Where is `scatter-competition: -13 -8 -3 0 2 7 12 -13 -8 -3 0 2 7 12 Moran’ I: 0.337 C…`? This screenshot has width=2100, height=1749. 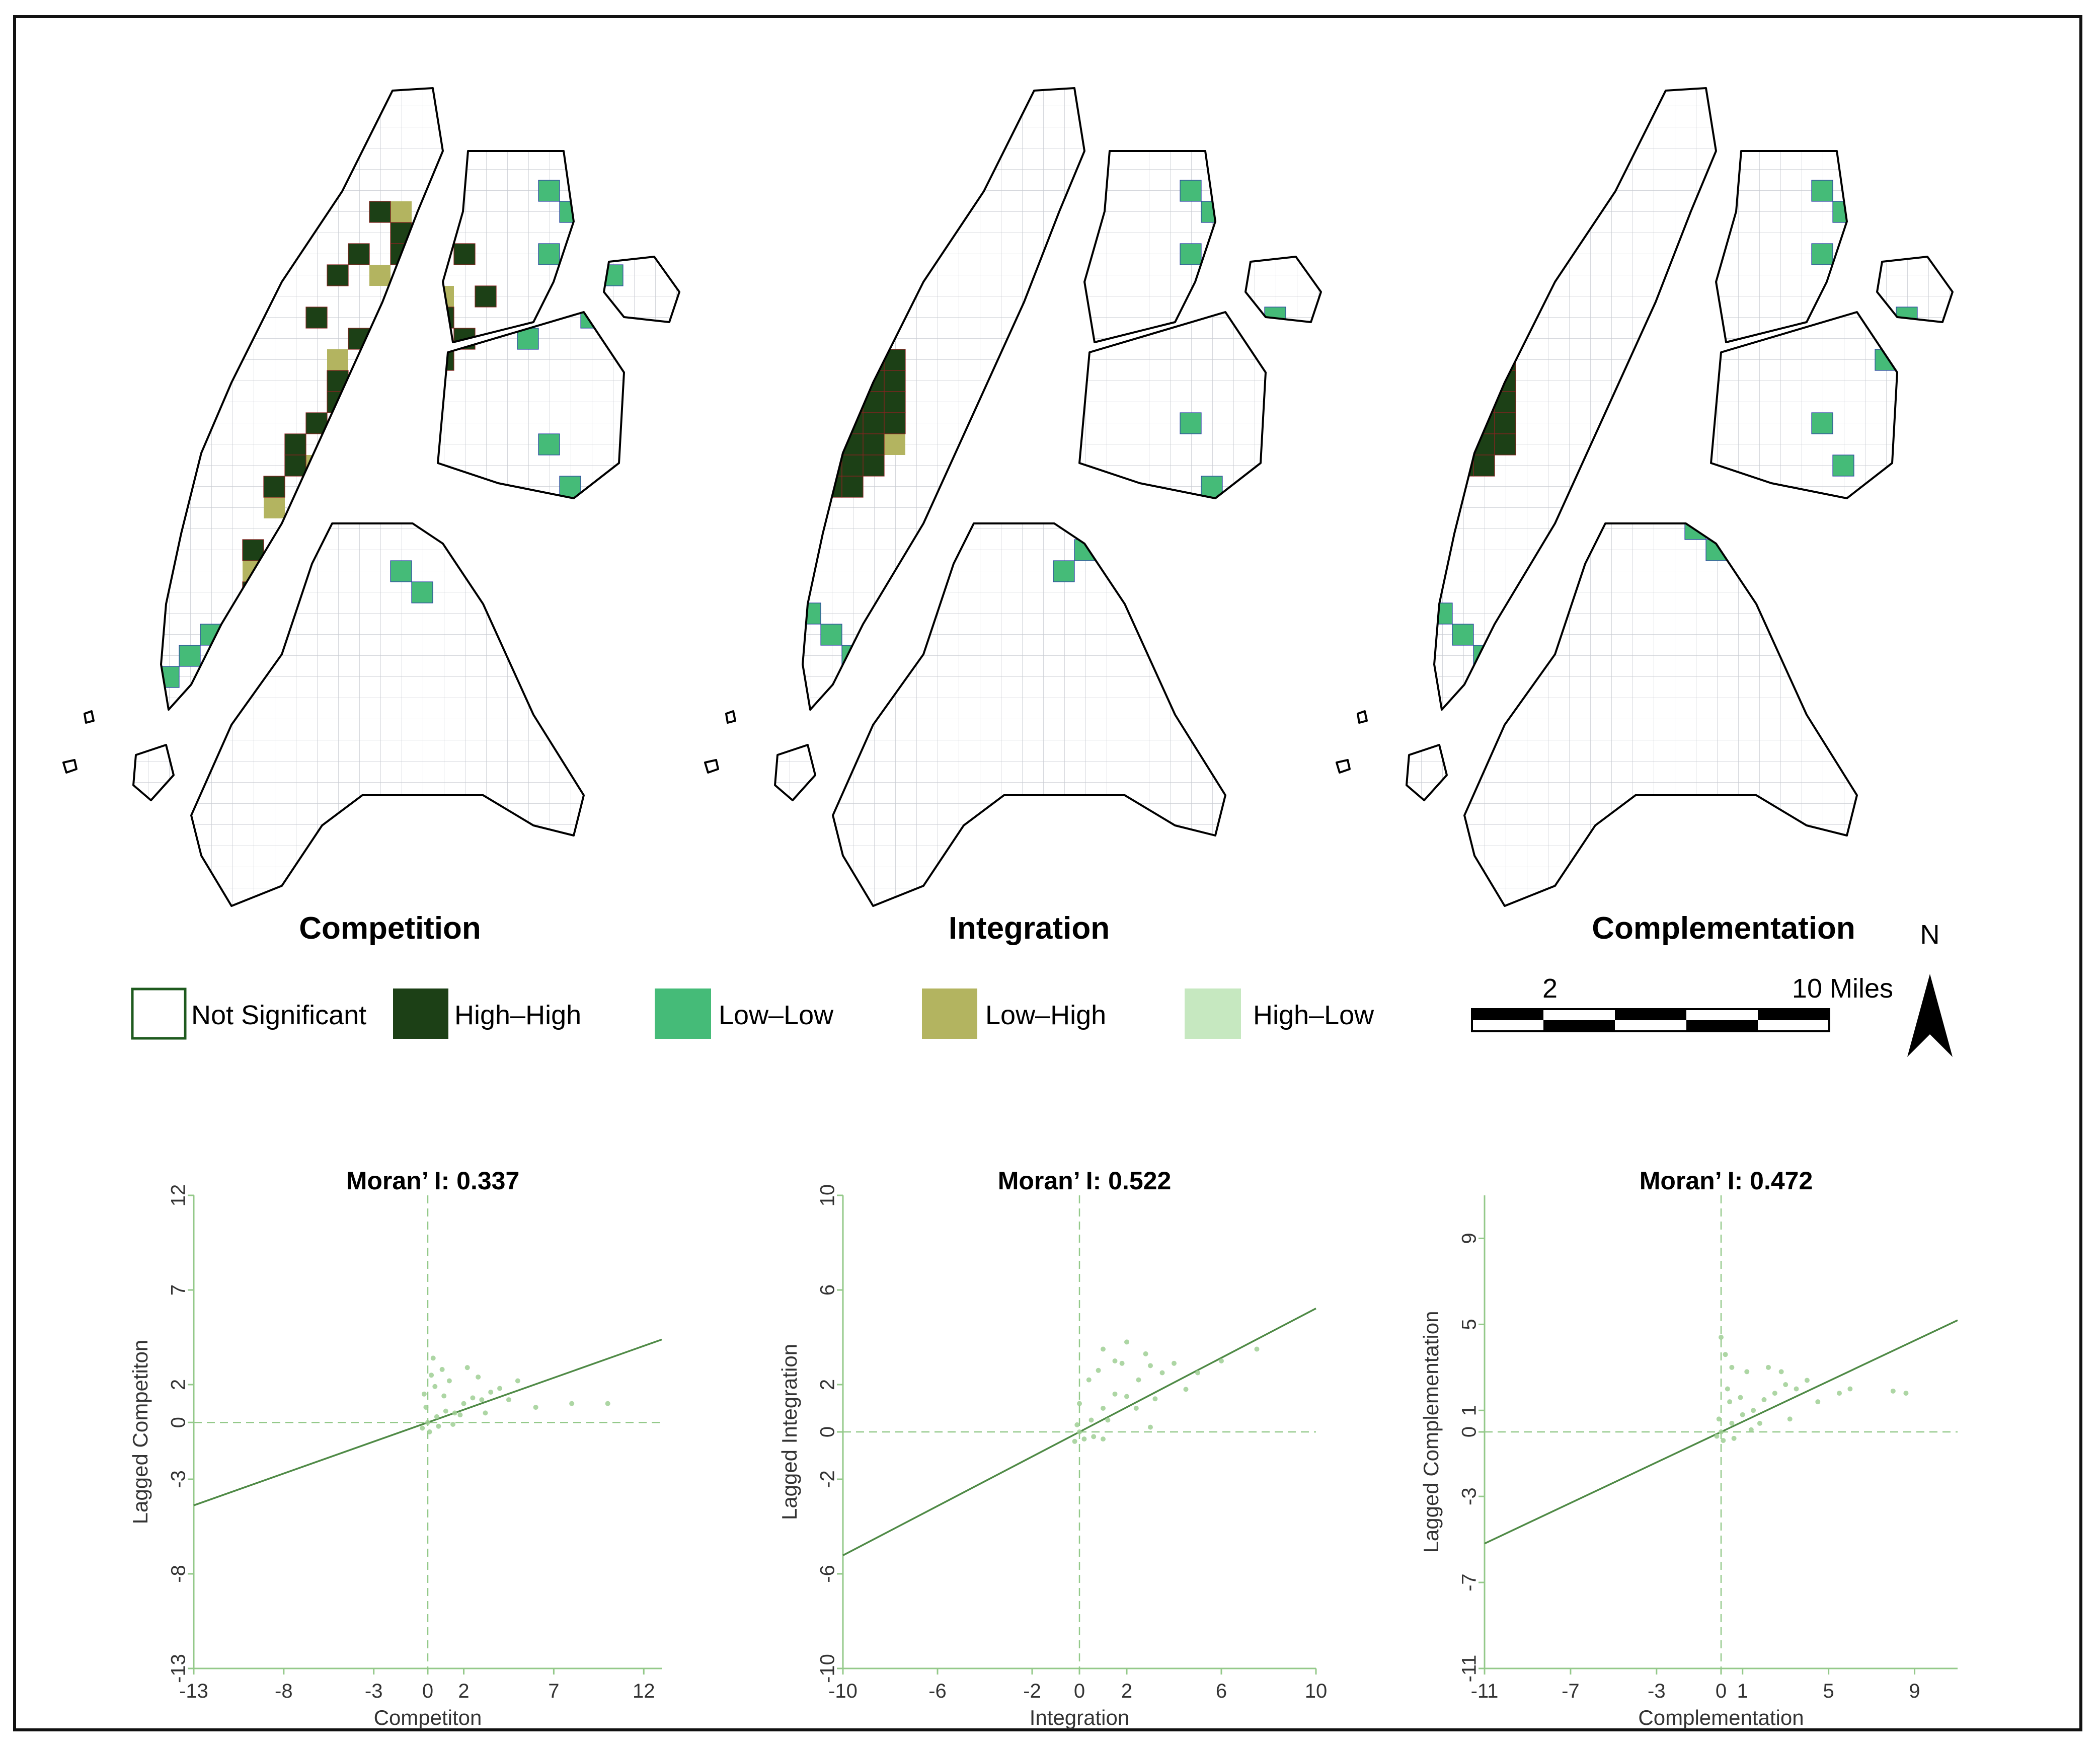 scatter-competition: -13 -8 -3 0 2 7 12 -13 -8 -3 0 2 7 12 Moran’ I: 0.337 C… is located at coordinates (395, 1448).